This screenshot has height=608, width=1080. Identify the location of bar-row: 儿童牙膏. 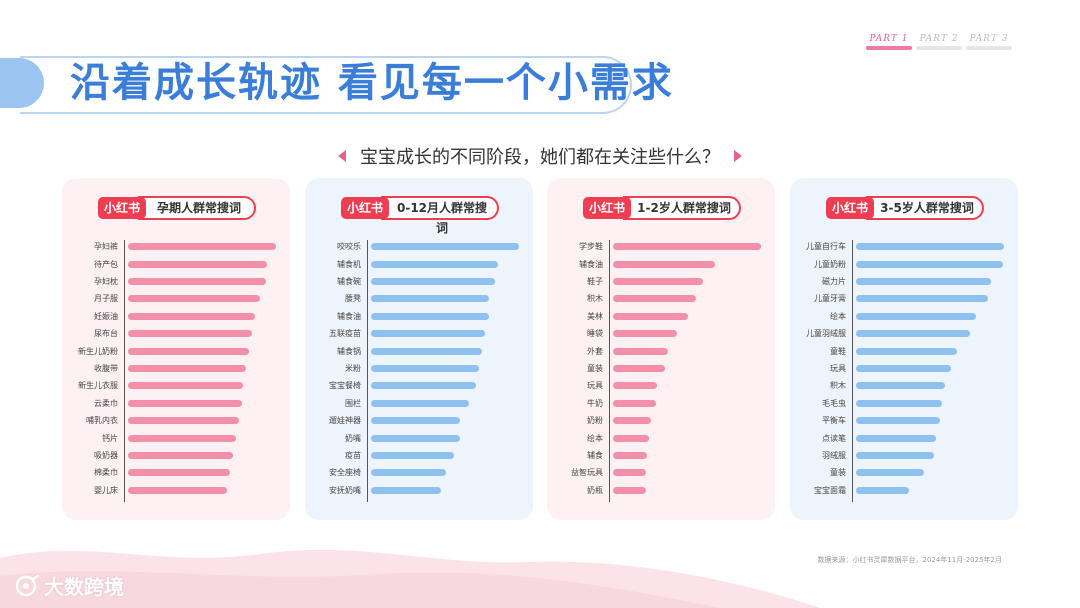
(904, 298).